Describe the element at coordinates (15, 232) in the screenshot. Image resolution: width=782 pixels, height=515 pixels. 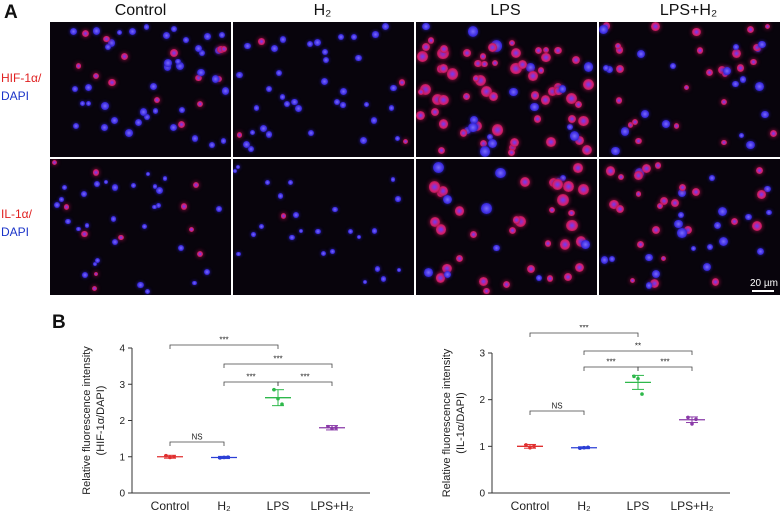
I see `row-stain-il1: DAPI` at that location.